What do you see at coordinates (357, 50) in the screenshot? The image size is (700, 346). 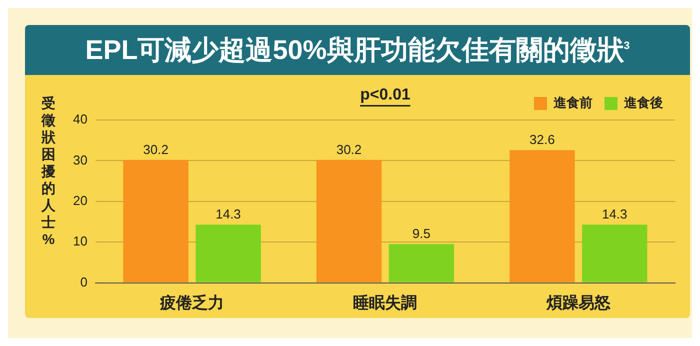 I see `chart-title: EPL可減少超過50%與肝功能欠佳有關的徵狀$^{3}$` at bounding box center [357, 50].